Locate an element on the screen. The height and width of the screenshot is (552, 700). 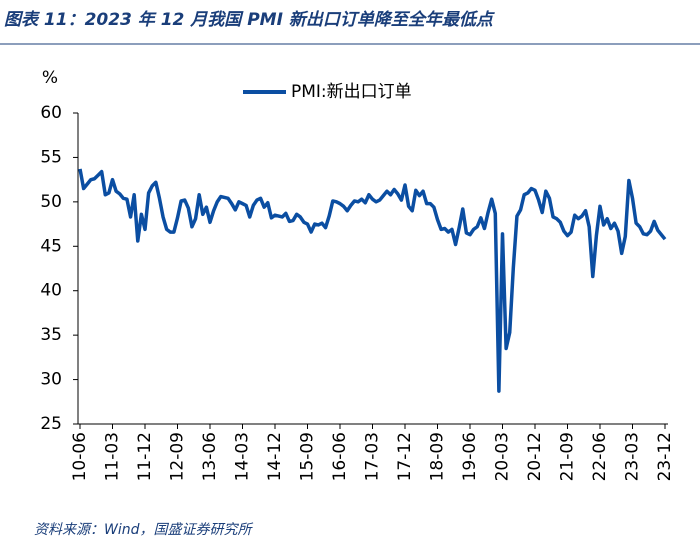
legend-label: PMI:新出口订单 is located at coordinates (351, 92).